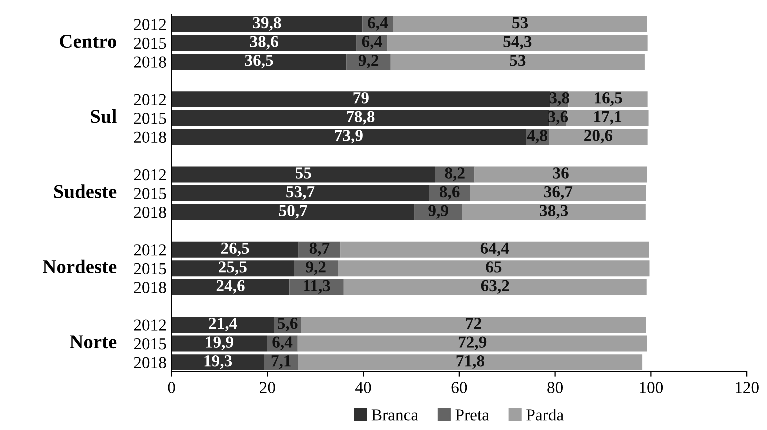 Image resolution: width=767 pixels, height=430 pixels. I want to click on text: Centro, so click(88, 41).